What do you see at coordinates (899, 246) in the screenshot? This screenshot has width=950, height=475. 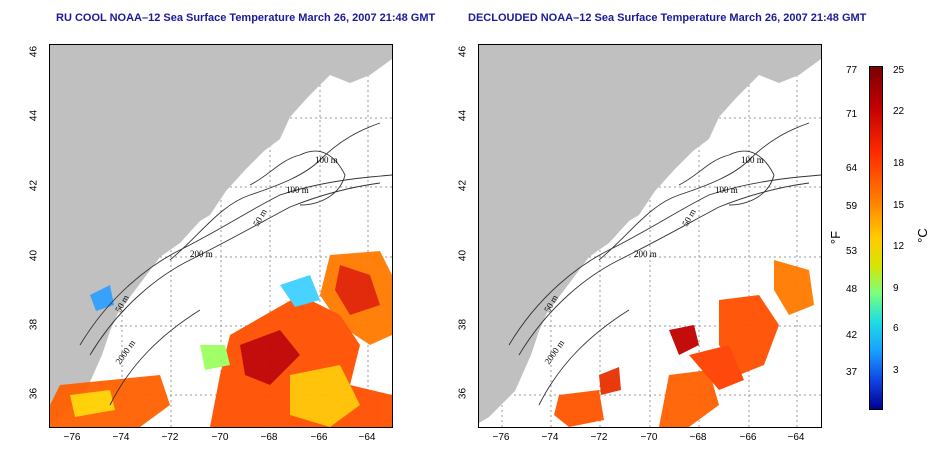 I see `c-tick: 12` at bounding box center [899, 246].